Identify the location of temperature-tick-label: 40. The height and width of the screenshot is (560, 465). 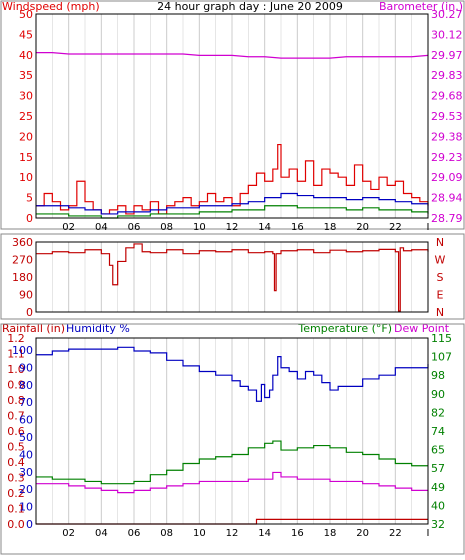
(438, 505).